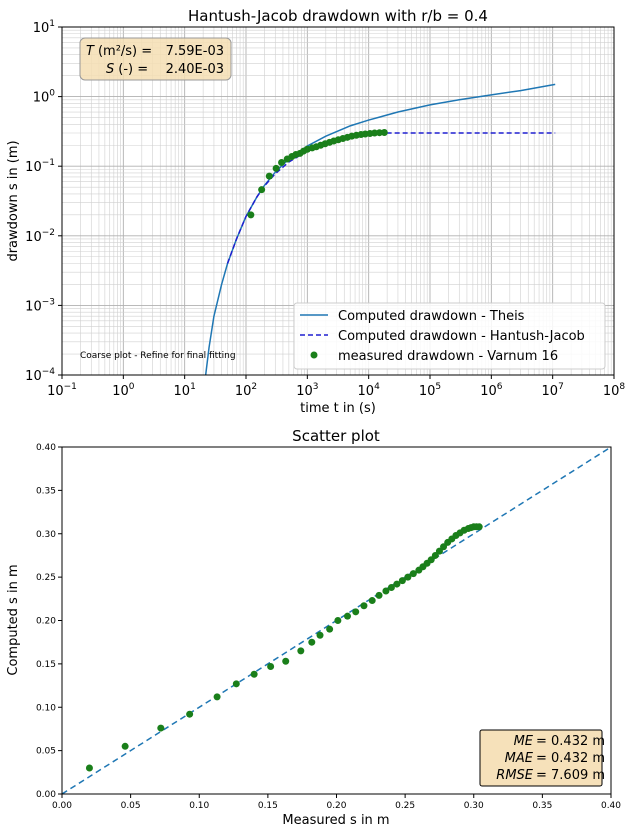 The width and height of the screenshot is (625, 832). I want to click on x-tick-exponent: 7, so click(561, 387).